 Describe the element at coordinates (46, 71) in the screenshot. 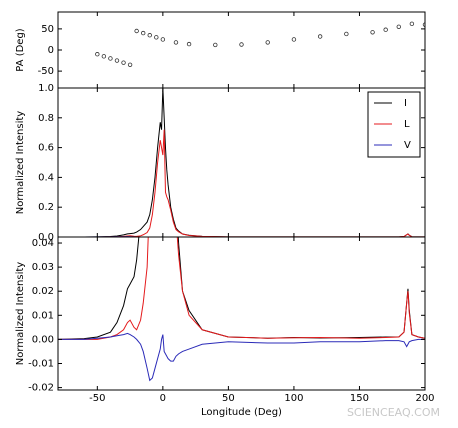

I see `y-tick-label: -50` at that location.